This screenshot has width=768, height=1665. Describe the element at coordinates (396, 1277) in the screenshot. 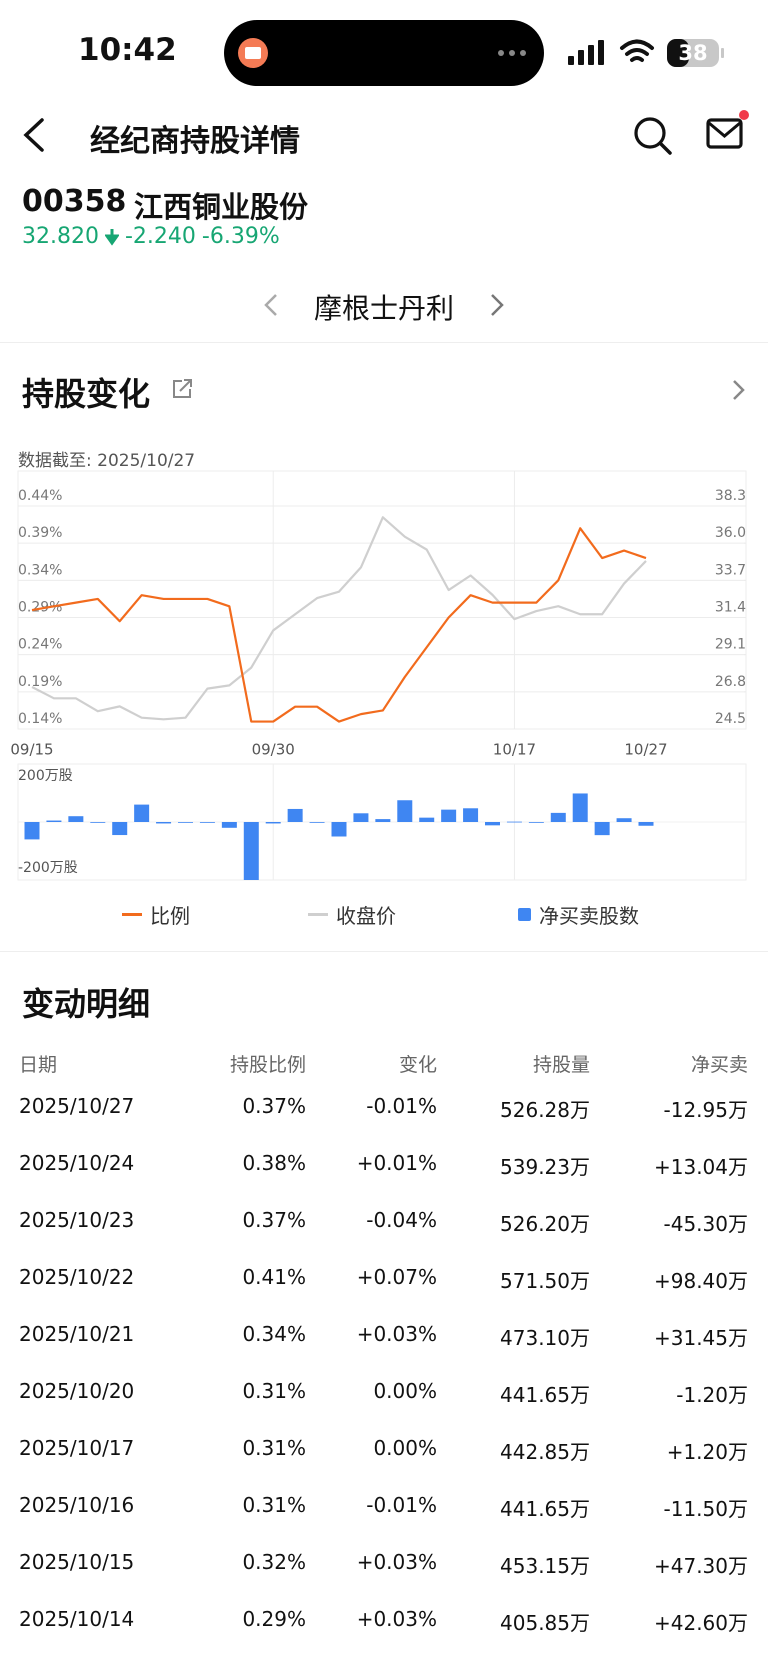

I see `table-cell: +0.07%` at that location.